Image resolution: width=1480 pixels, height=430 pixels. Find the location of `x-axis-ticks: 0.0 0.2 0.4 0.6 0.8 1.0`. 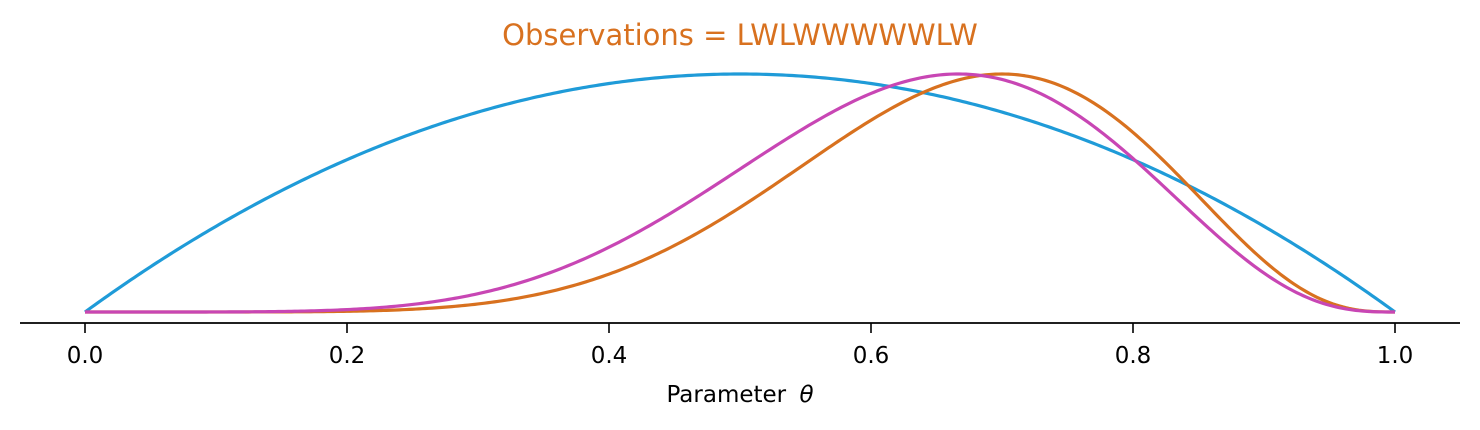

x-axis-ticks: 0.0 0.2 0.4 0.6 0.8 1.0 is located at coordinates (740, 346).